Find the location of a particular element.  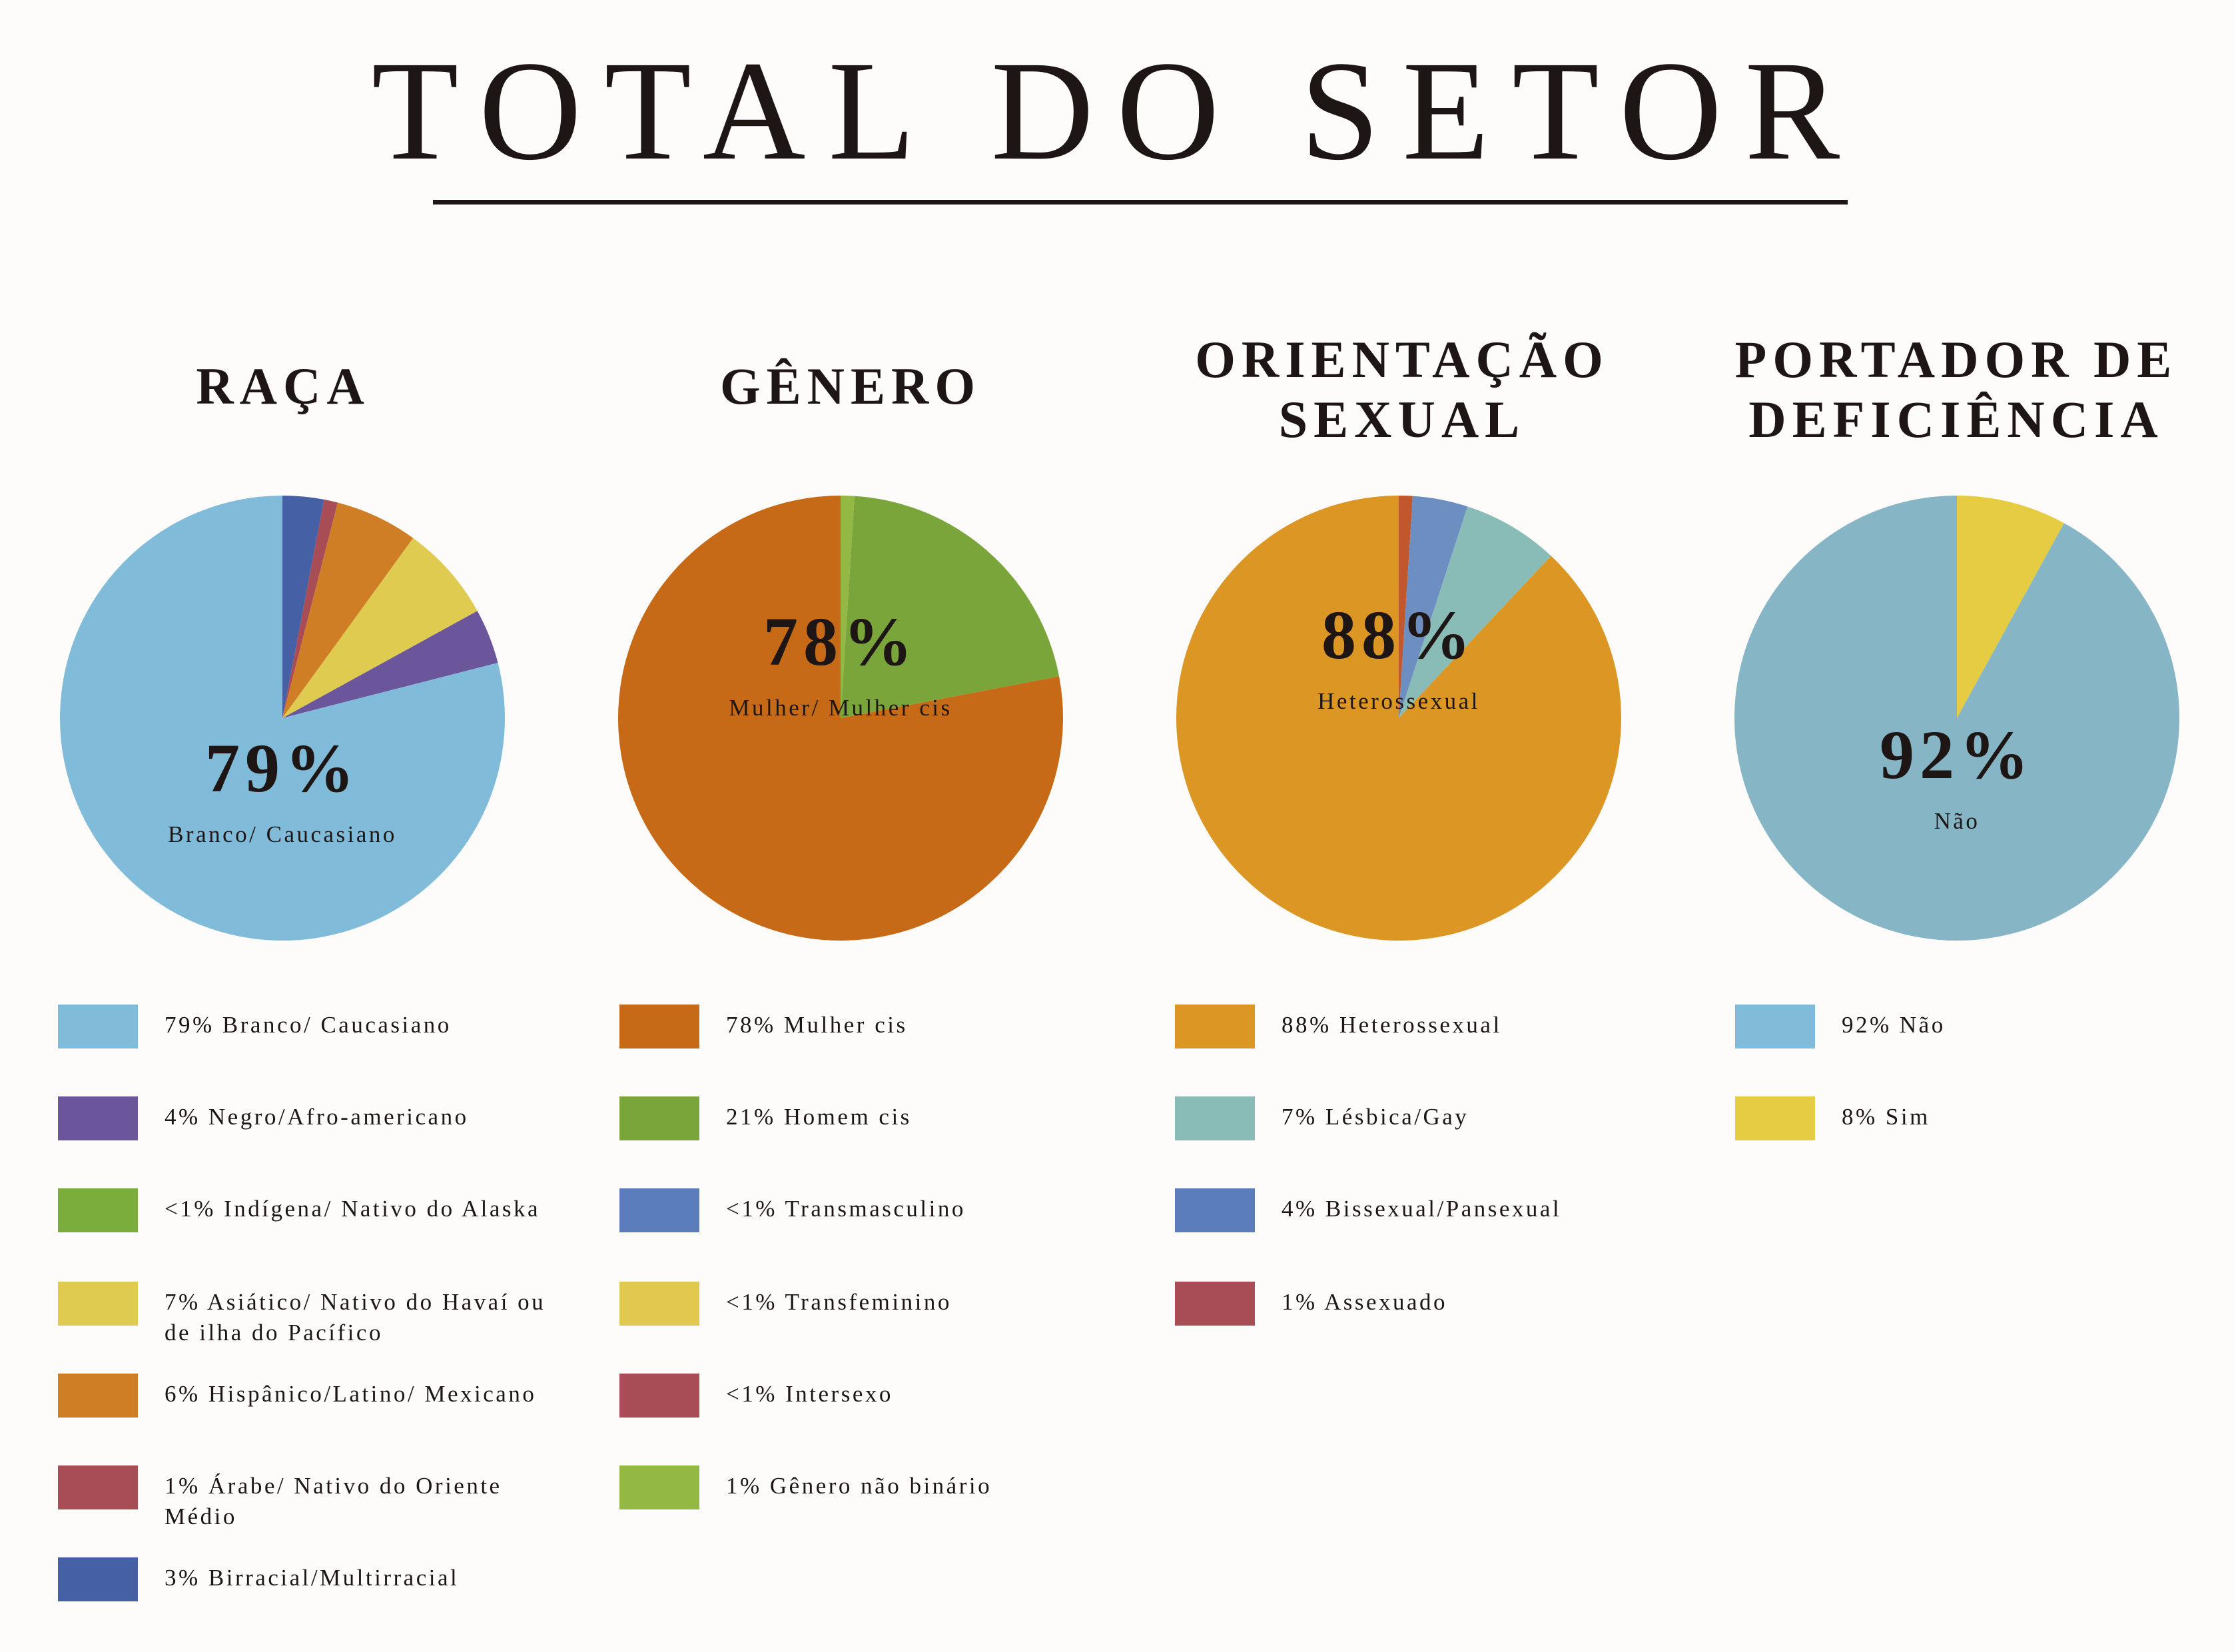

pie-slice-4-bissexual-pansexual is located at coordinates (1433, 607).